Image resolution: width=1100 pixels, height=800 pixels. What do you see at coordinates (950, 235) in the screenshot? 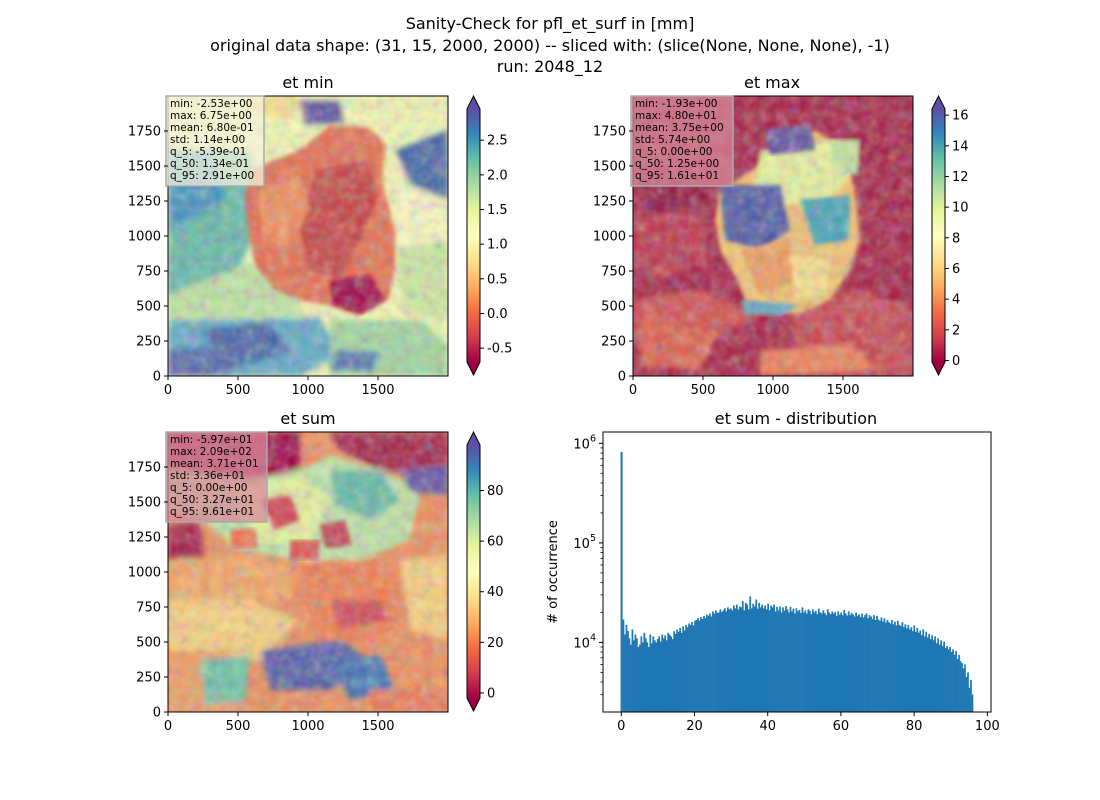
I see `colorbar: 0 2 4 6 8 10 12 14 16` at bounding box center [950, 235].